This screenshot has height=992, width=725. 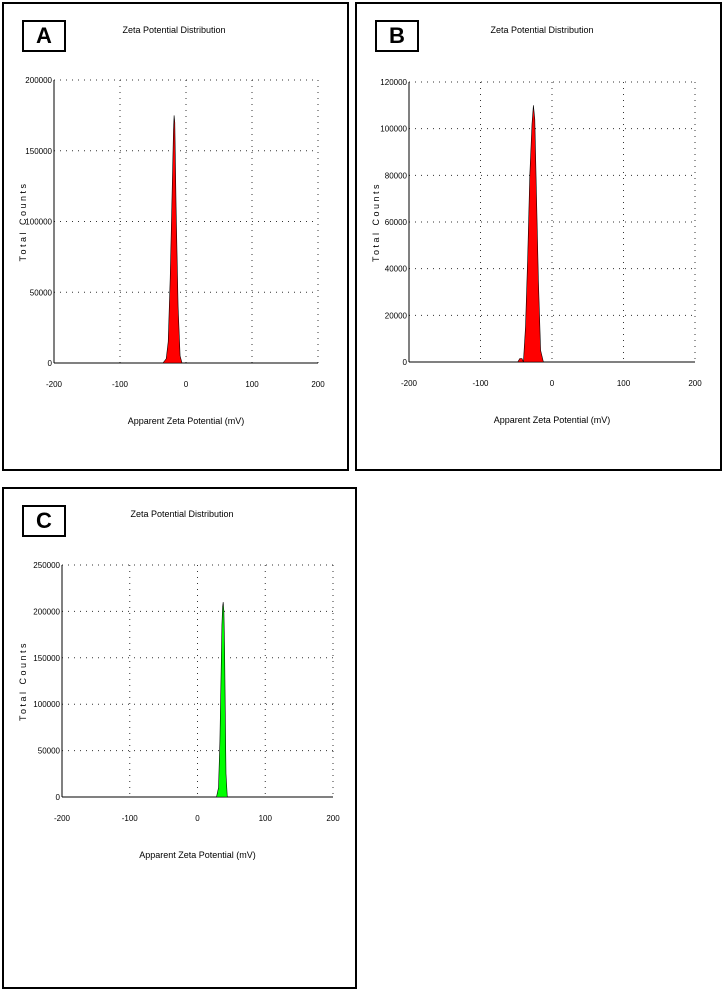 What do you see at coordinates (46, 565) in the screenshot?
I see `y-tick-label: 250000` at bounding box center [46, 565].